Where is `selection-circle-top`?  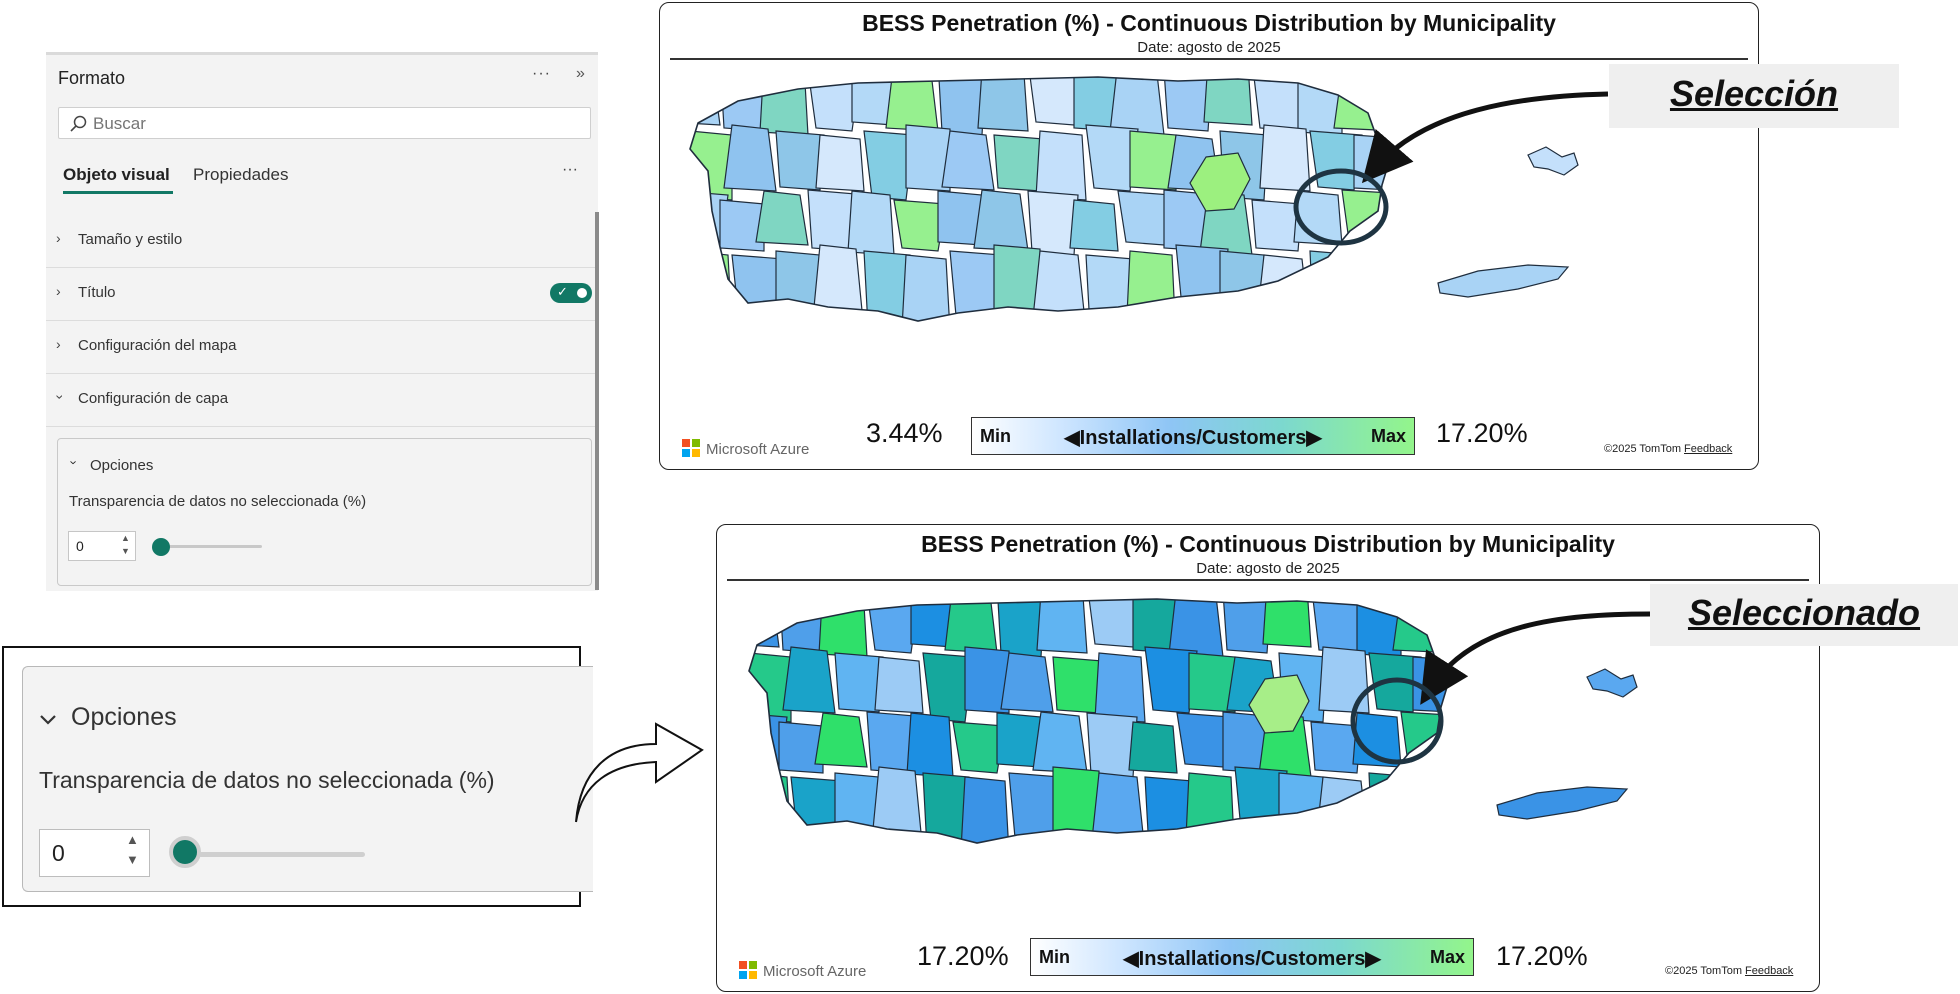 selection-circle-top is located at coordinates (1341, 207).